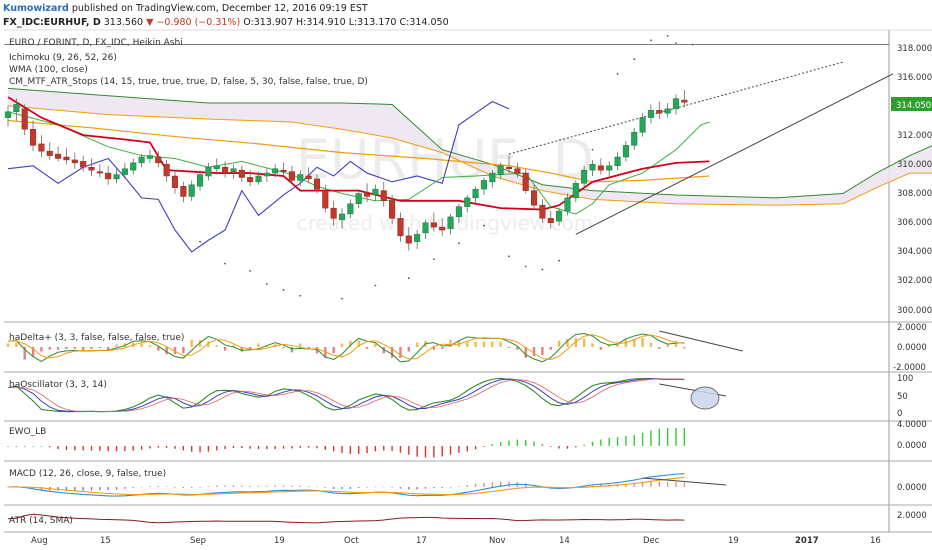 The height and width of the screenshot is (550, 932). What do you see at coordinates (48, 70) in the screenshot?
I see `wma-label: WMA (100, close)` at bounding box center [48, 70].